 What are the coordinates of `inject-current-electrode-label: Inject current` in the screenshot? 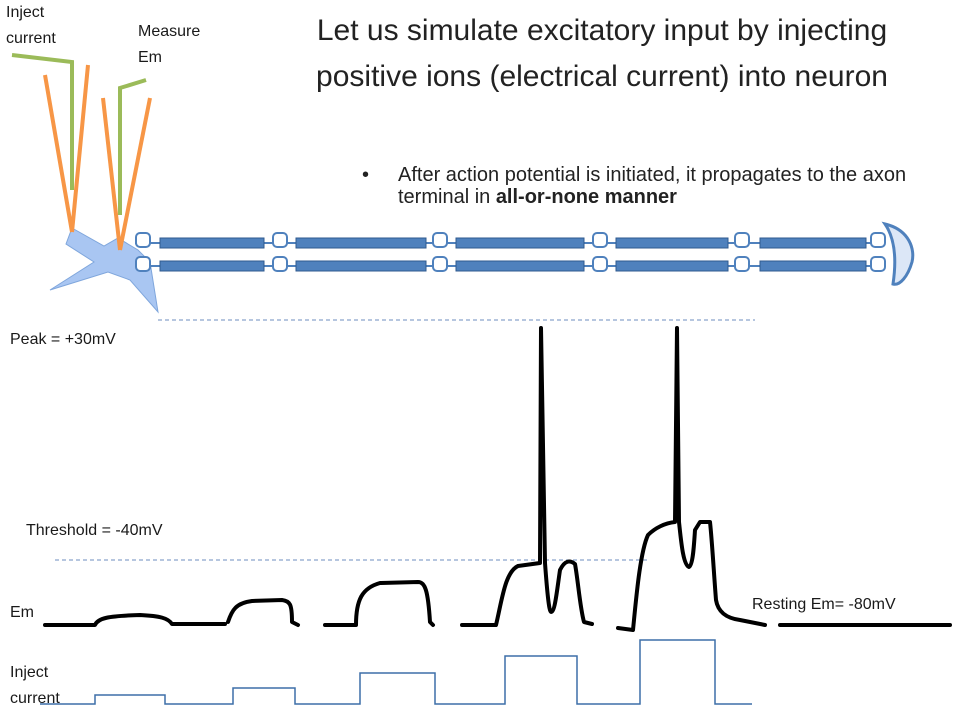 It's located at (31, 25).